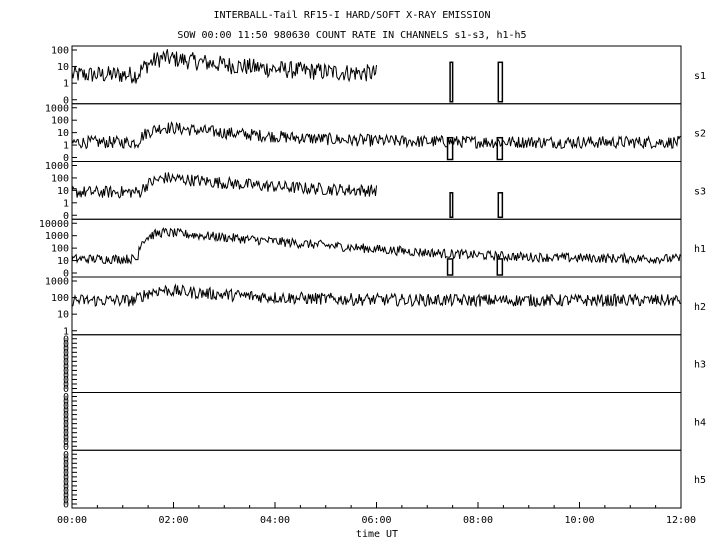 The height and width of the screenshot is (550, 720). What do you see at coordinates (224, 66) in the screenshot?
I see `series-line-s1` at bounding box center [224, 66].